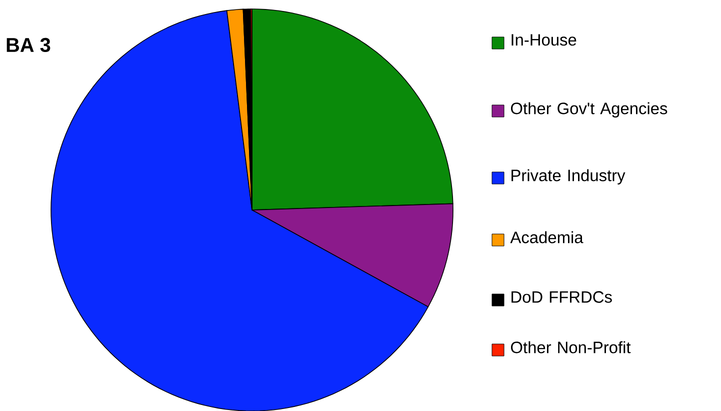 The image size is (721, 411). I want to click on text: BA 3, so click(28, 45).